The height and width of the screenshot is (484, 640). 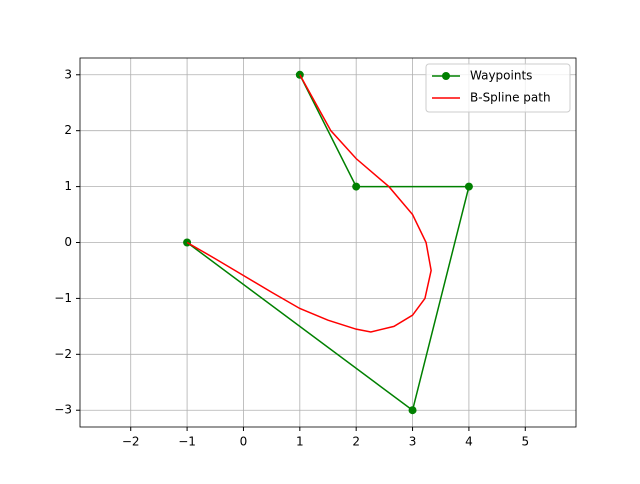 What do you see at coordinates (68, 186) in the screenshot?
I see `y-tick-label: 1` at bounding box center [68, 186].